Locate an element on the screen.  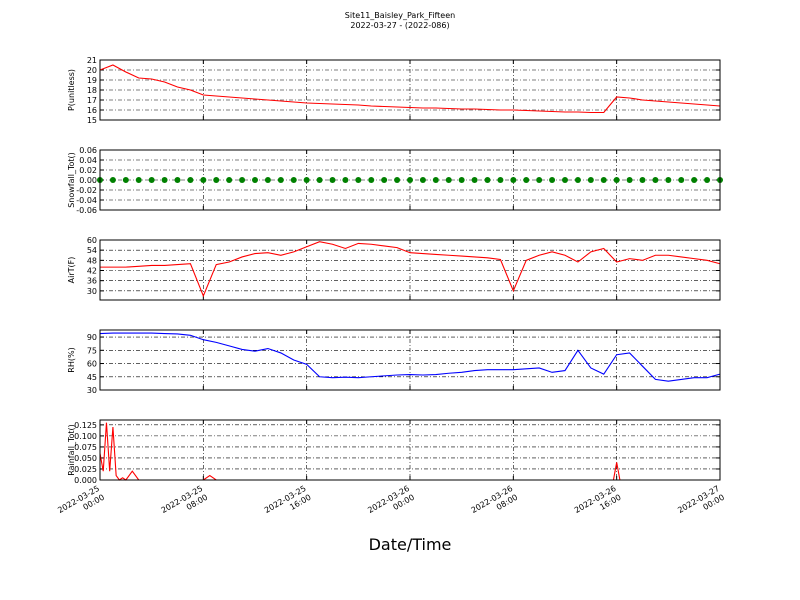
y-axis-label: Snowfall_Tot() is located at coordinates (71, 180).